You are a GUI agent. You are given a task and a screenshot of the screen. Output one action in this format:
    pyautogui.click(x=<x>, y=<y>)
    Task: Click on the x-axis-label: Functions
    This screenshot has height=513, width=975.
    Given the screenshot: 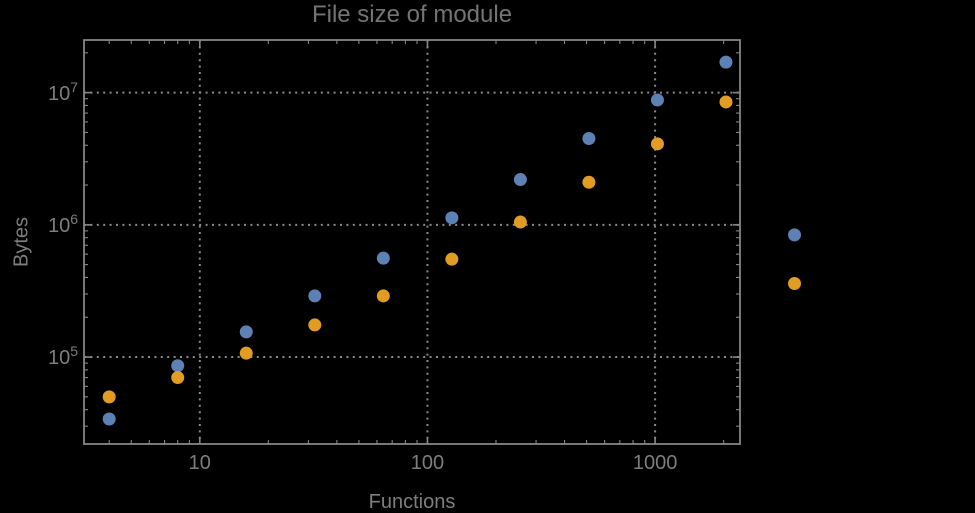 What is the action you would take?
    pyautogui.click(x=412, y=502)
    